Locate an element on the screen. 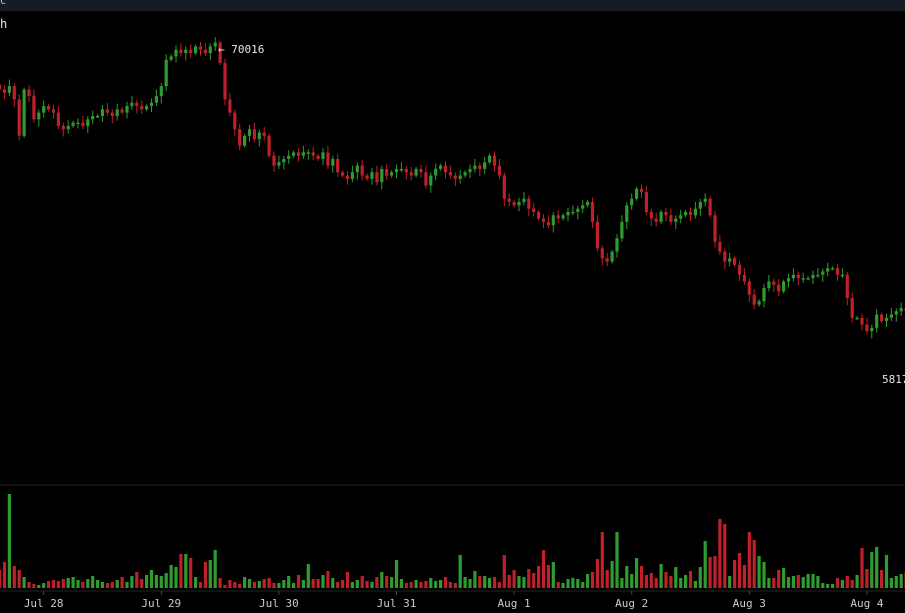 The width and height of the screenshot is (905, 613). x-tick-label: Jul 30 is located at coordinates (279, 603).